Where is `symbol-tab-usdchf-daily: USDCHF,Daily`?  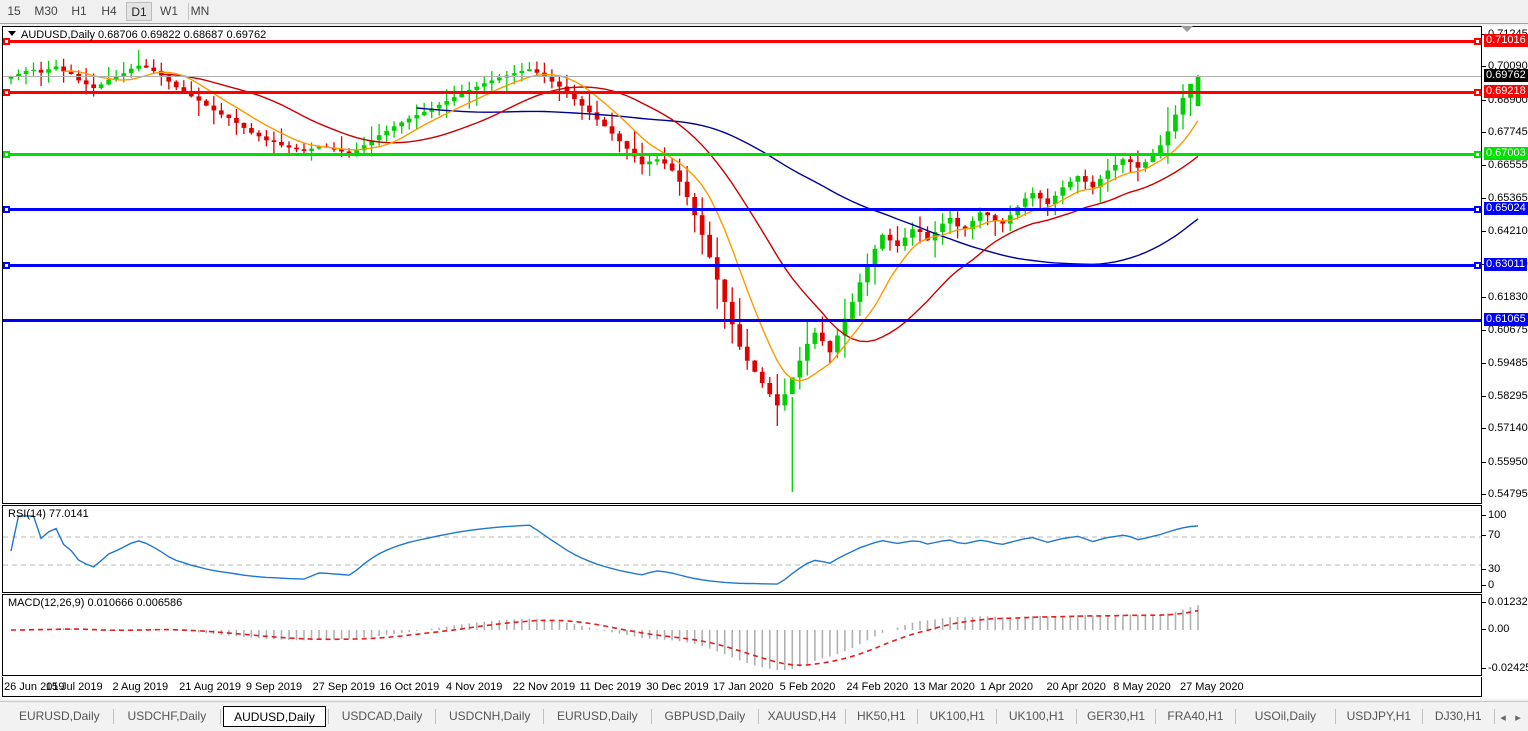 symbol-tab-usdchf-daily: USDCHF,Daily is located at coordinates (167, 716).